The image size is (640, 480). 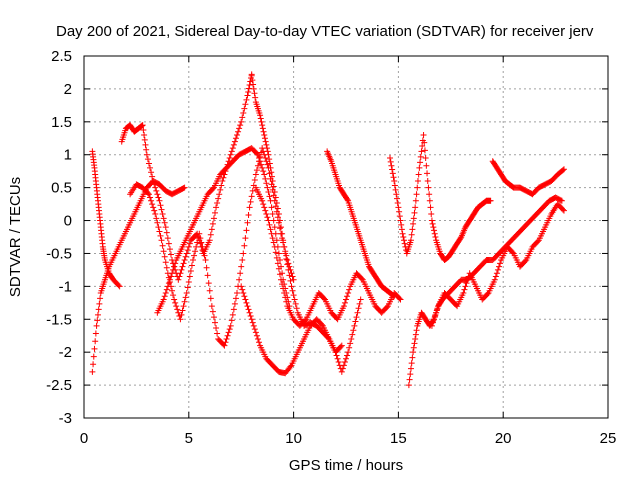 What do you see at coordinates (65, 286) in the screenshot?
I see `y-tick-label: -1` at bounding box center [65, 286].